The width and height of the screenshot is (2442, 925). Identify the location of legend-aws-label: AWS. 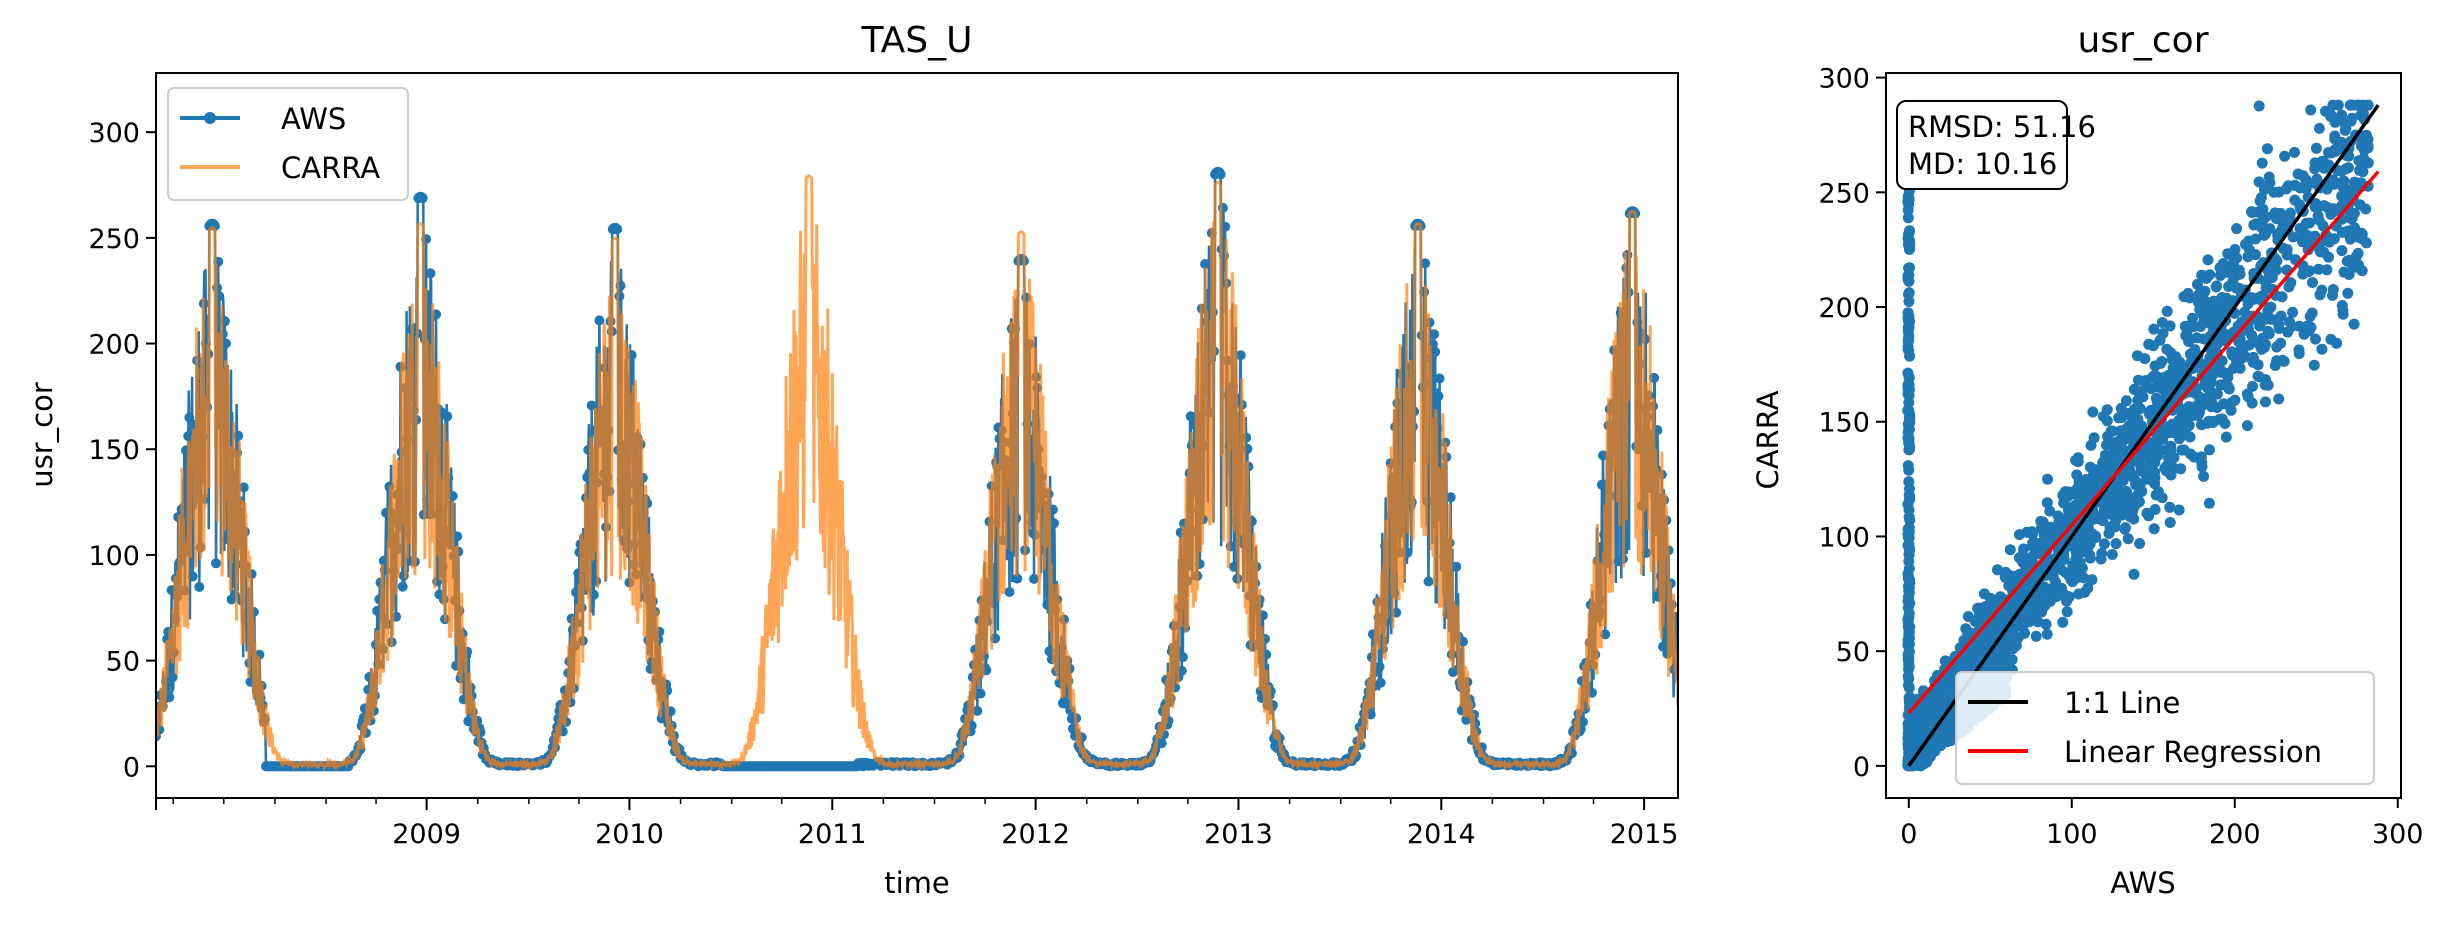
(313, 119).